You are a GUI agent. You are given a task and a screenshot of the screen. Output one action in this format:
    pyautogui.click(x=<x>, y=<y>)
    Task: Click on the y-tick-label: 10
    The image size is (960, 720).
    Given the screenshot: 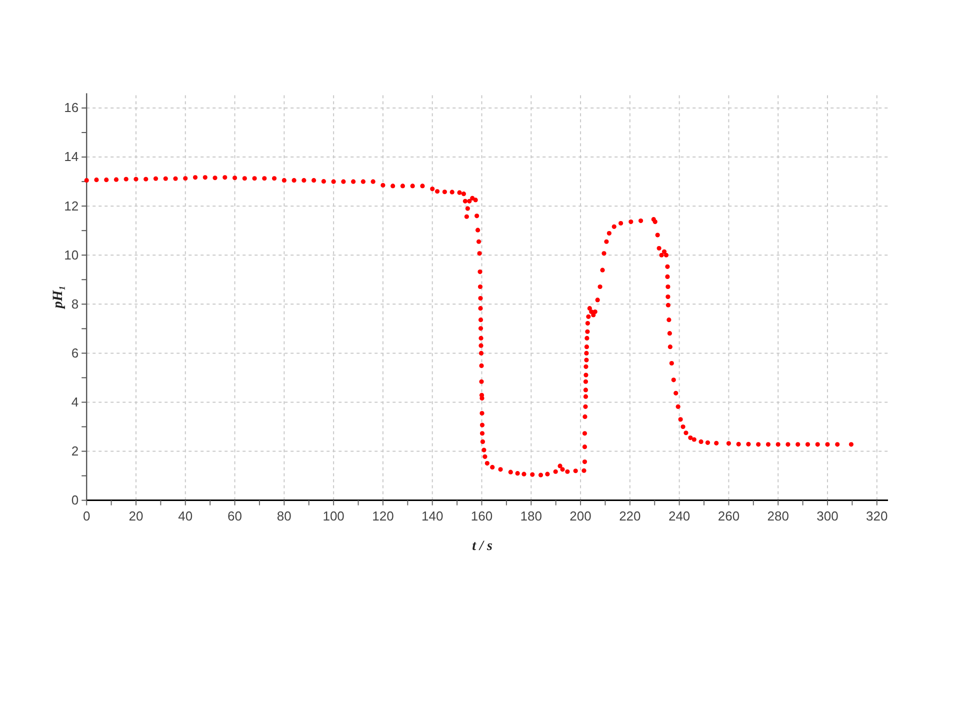 What is the action you would take?
    pyautogui.click(x=71, y=254)
    